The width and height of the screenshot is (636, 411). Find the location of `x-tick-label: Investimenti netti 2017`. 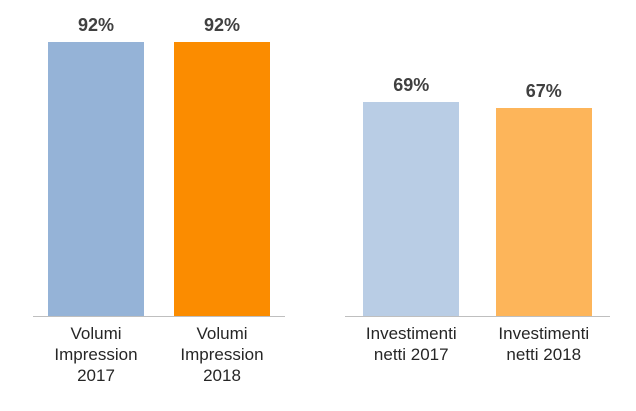

x-tick-label: Investimenti netti 2017 is located at coordinates (411, 344).